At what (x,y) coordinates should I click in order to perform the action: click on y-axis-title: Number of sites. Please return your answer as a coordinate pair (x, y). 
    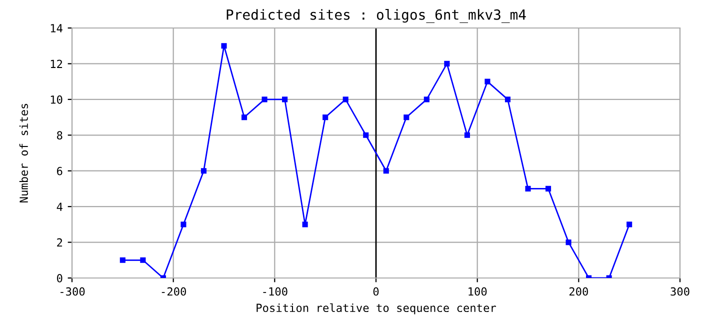
    Looking at the image, I should click on (23, 153).